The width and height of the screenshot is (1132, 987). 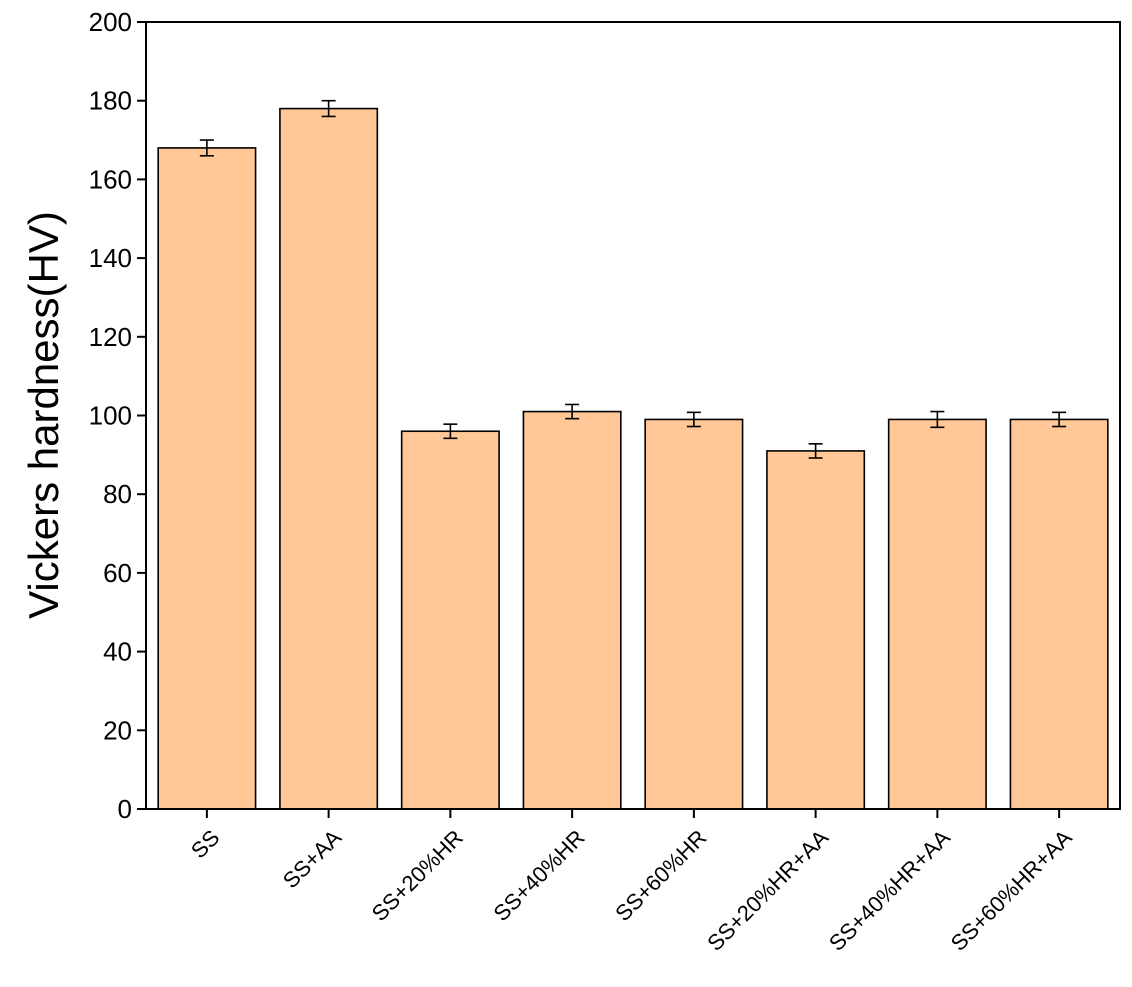 I want to click on y-axis-title: Vickers hardness(HV), so click(x=43, y=415).